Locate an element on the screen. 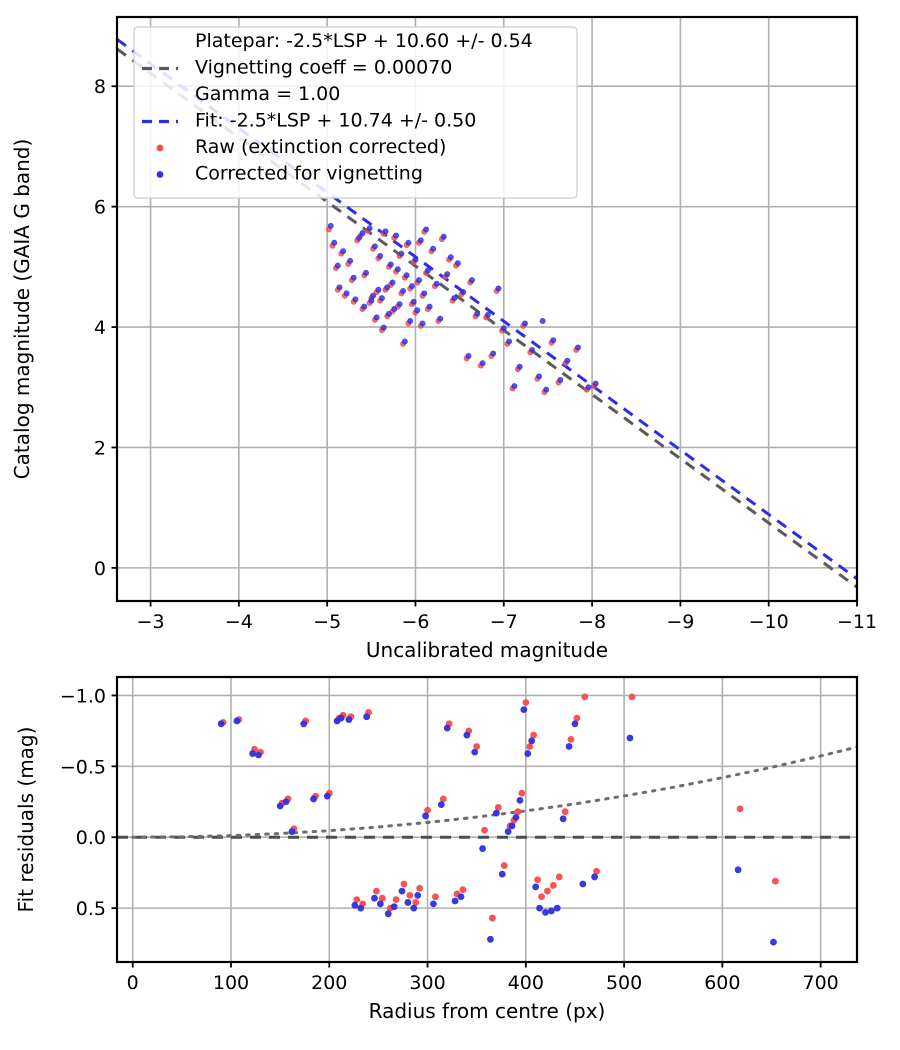 The height and width of the screenshot is (1050, 900). legend-entry: Raw (extinction corrected) is located at coordinates (301, 147).